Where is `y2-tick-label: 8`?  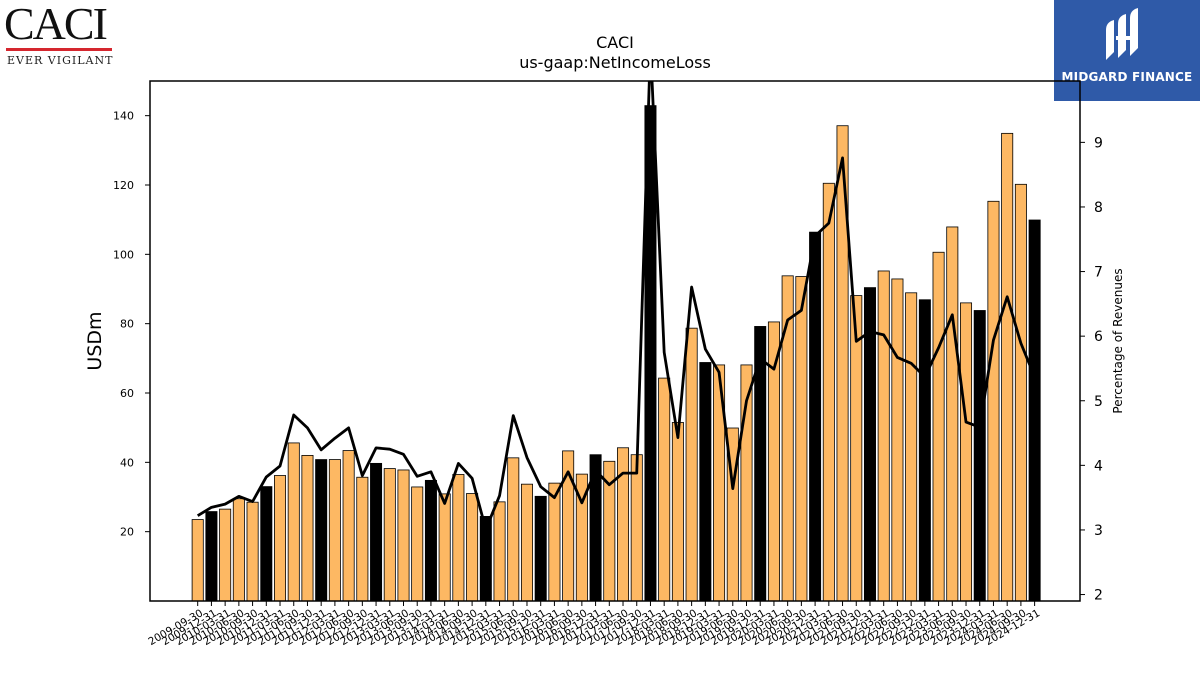 y2-tick-label: 8 is located at coordinates (1098, 208).